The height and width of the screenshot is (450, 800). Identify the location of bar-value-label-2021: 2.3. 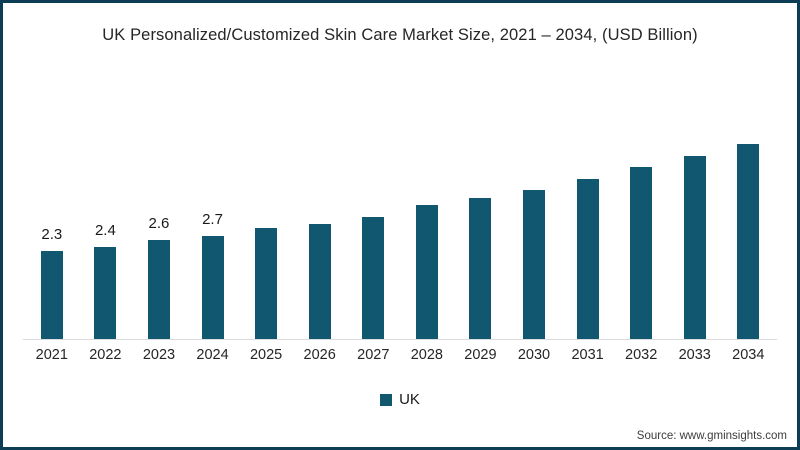
(52, 235).